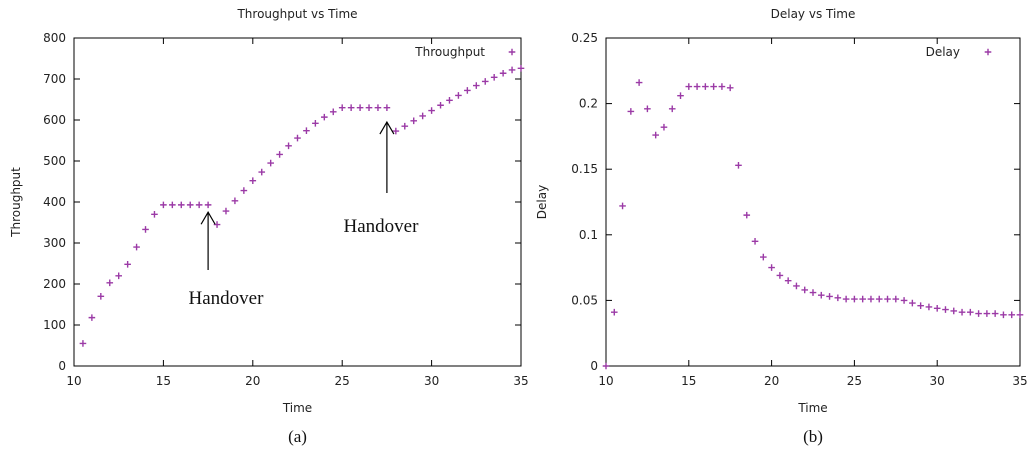 Image resolution: width=1030 pixels, height=451 pixels. Describe the element at coordinates (54, 284) in the screenshot. I see `y-tick-label: 200` at that location.